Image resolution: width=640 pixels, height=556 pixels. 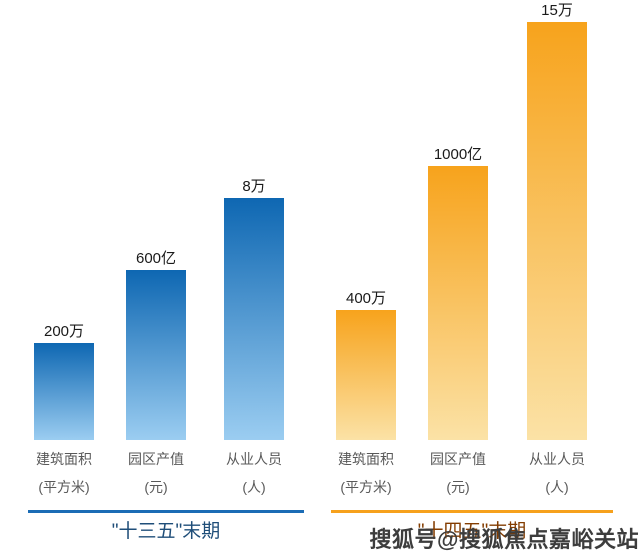 I want to click on bar-value-label: 1000亿, so click(x=458, y=154).